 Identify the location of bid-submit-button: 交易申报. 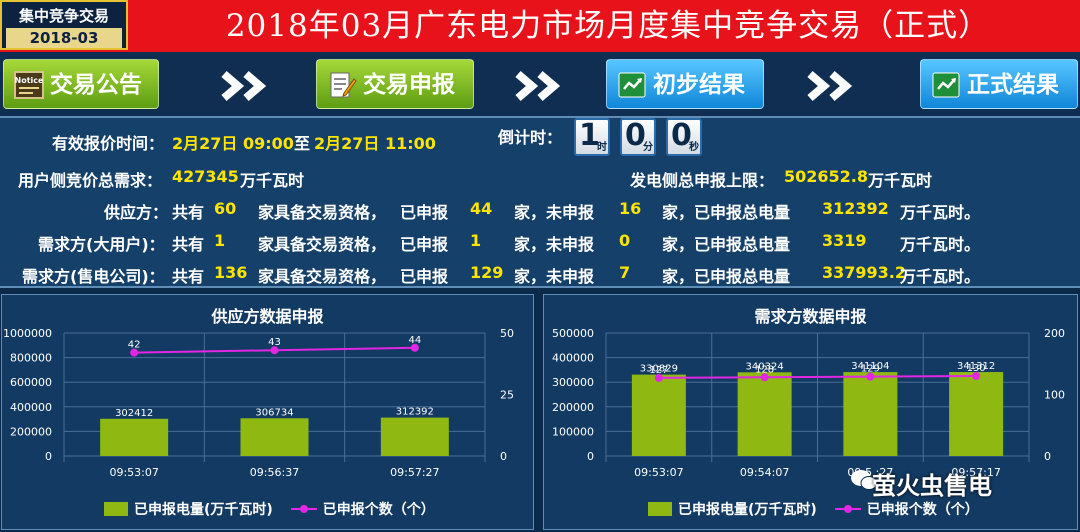
(395, 84).